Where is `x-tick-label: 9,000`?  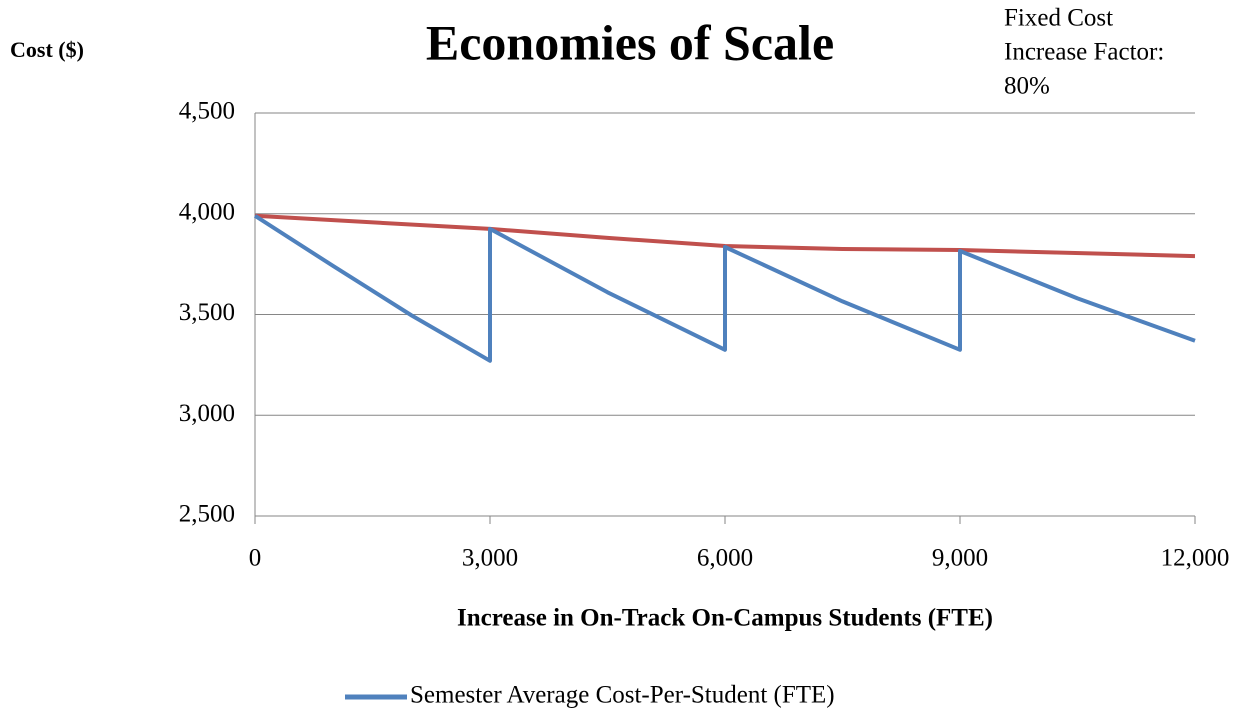 x-tick-label: 9,000 is located at coordinates (960, 558).